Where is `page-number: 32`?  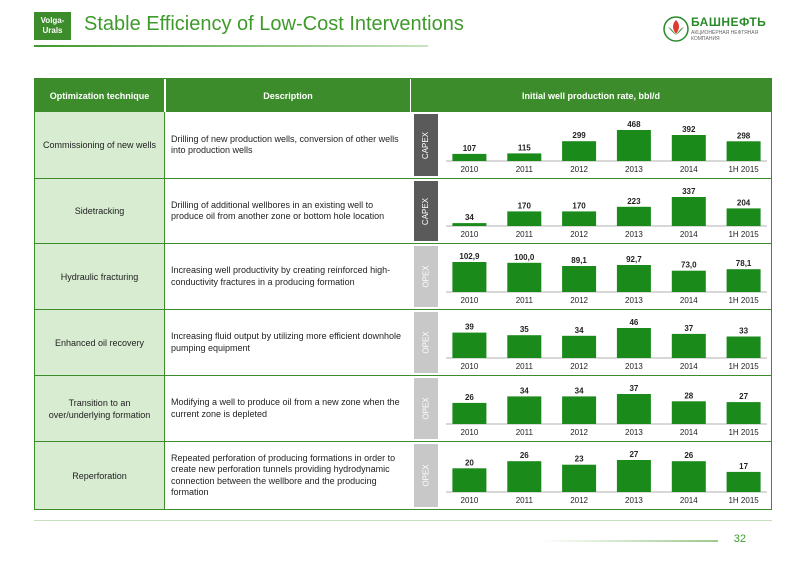 page-number: 32 is located at coordinates (739, 539).